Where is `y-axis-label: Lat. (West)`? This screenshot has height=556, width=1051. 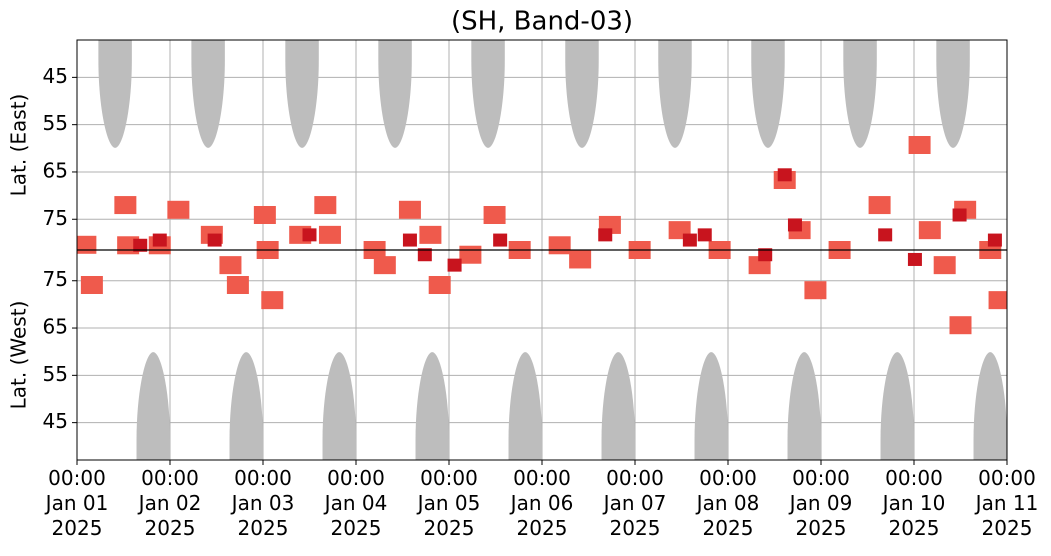
y-axis-label: Lat. (West) is located at coordinates (19, 355).